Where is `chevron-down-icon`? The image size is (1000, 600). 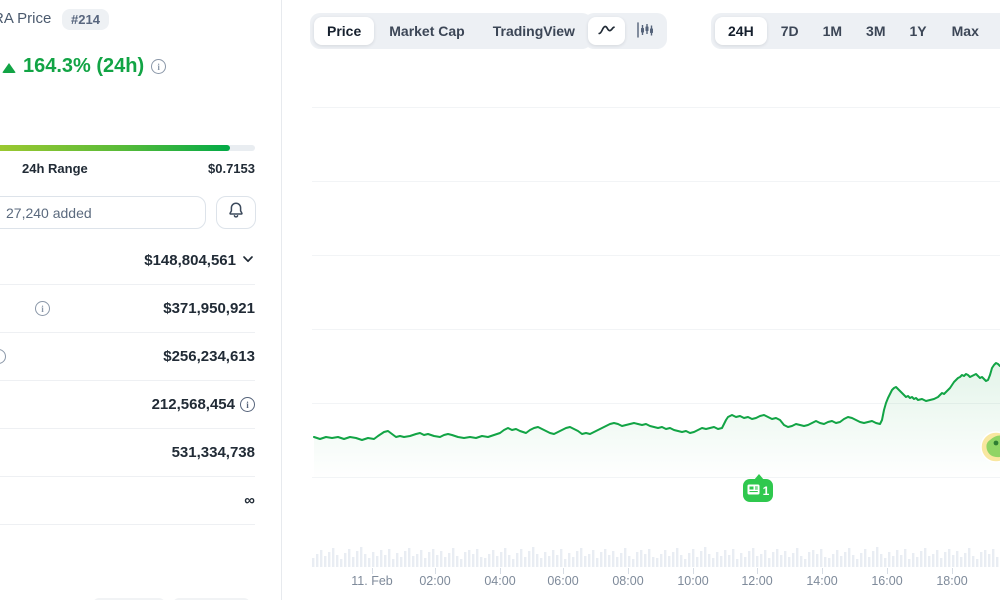 chevron-down-icon is located at coordinates (248, 261).